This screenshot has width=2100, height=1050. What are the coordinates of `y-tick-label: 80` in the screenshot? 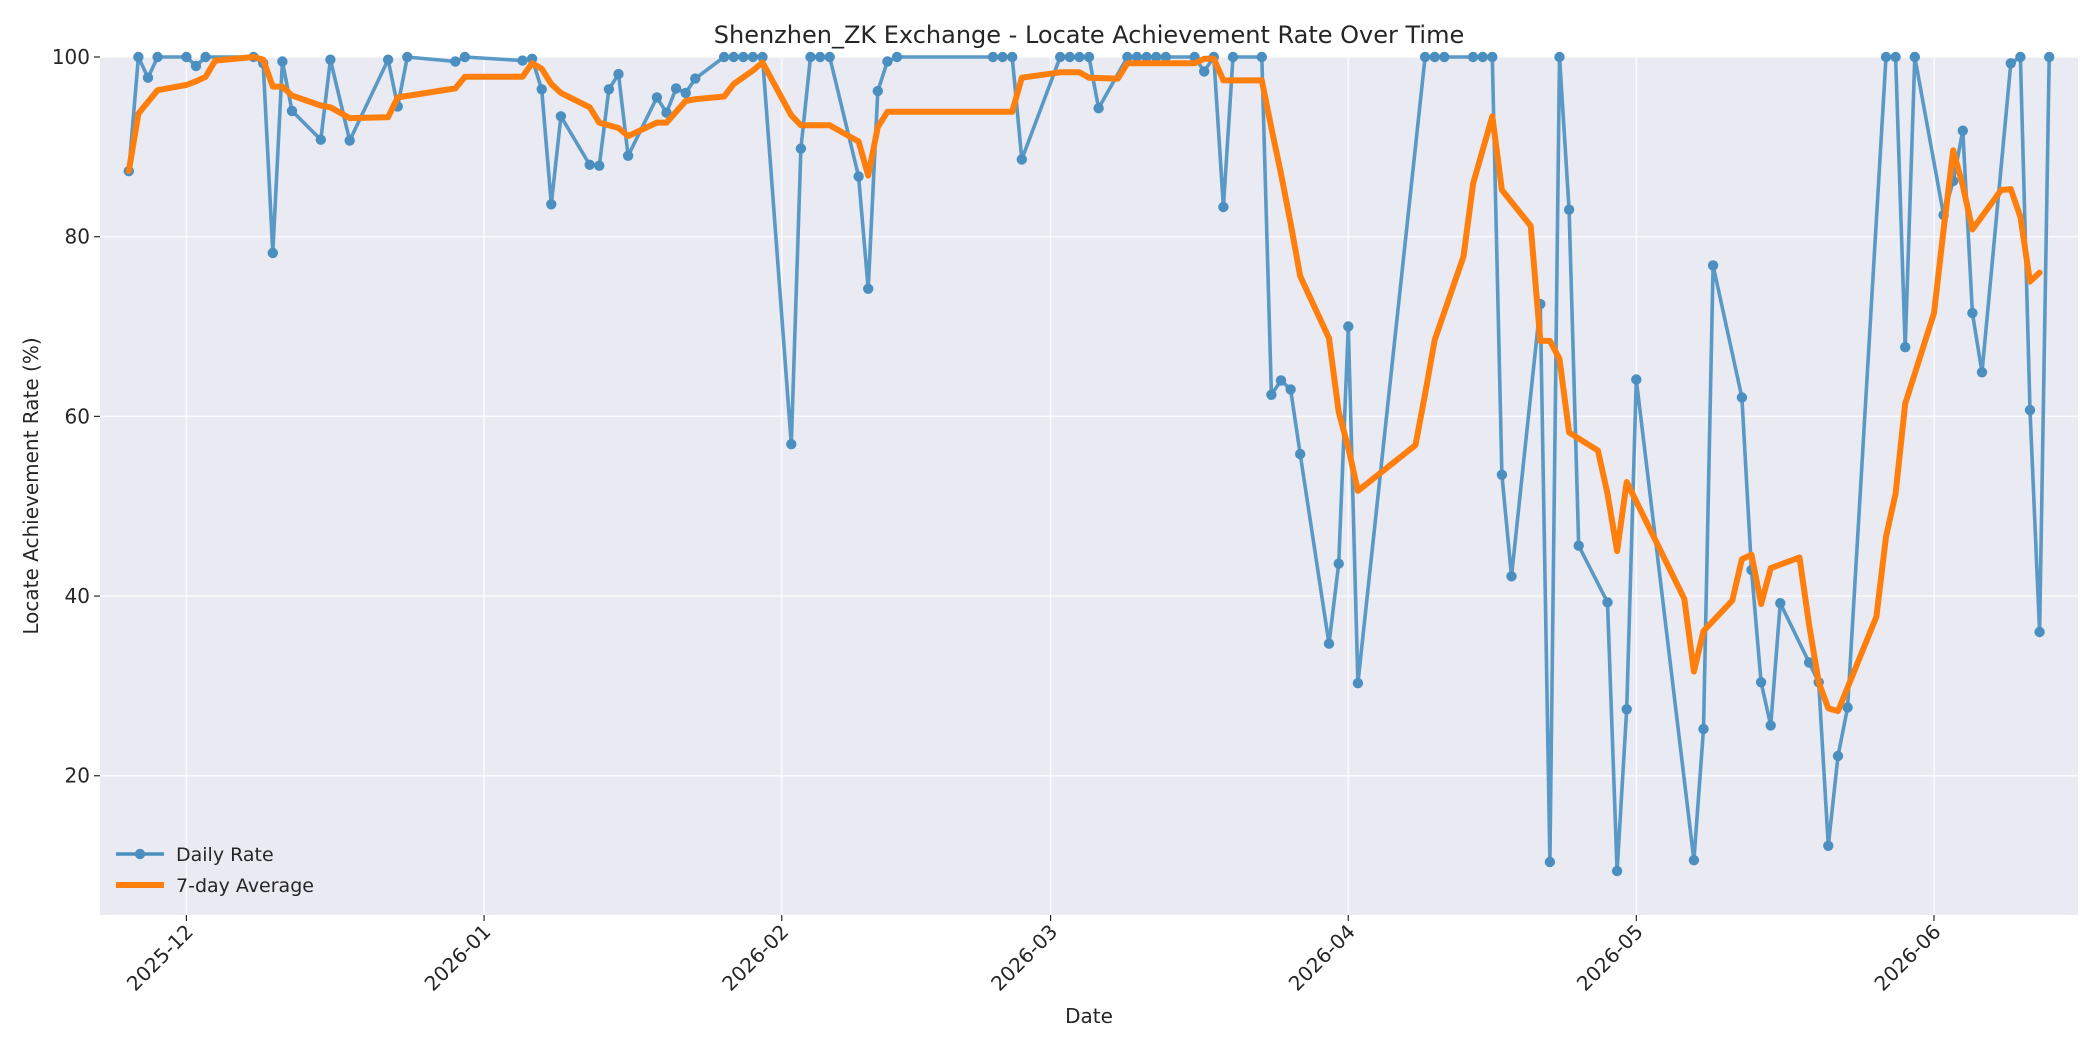 It's located at (77, 237).